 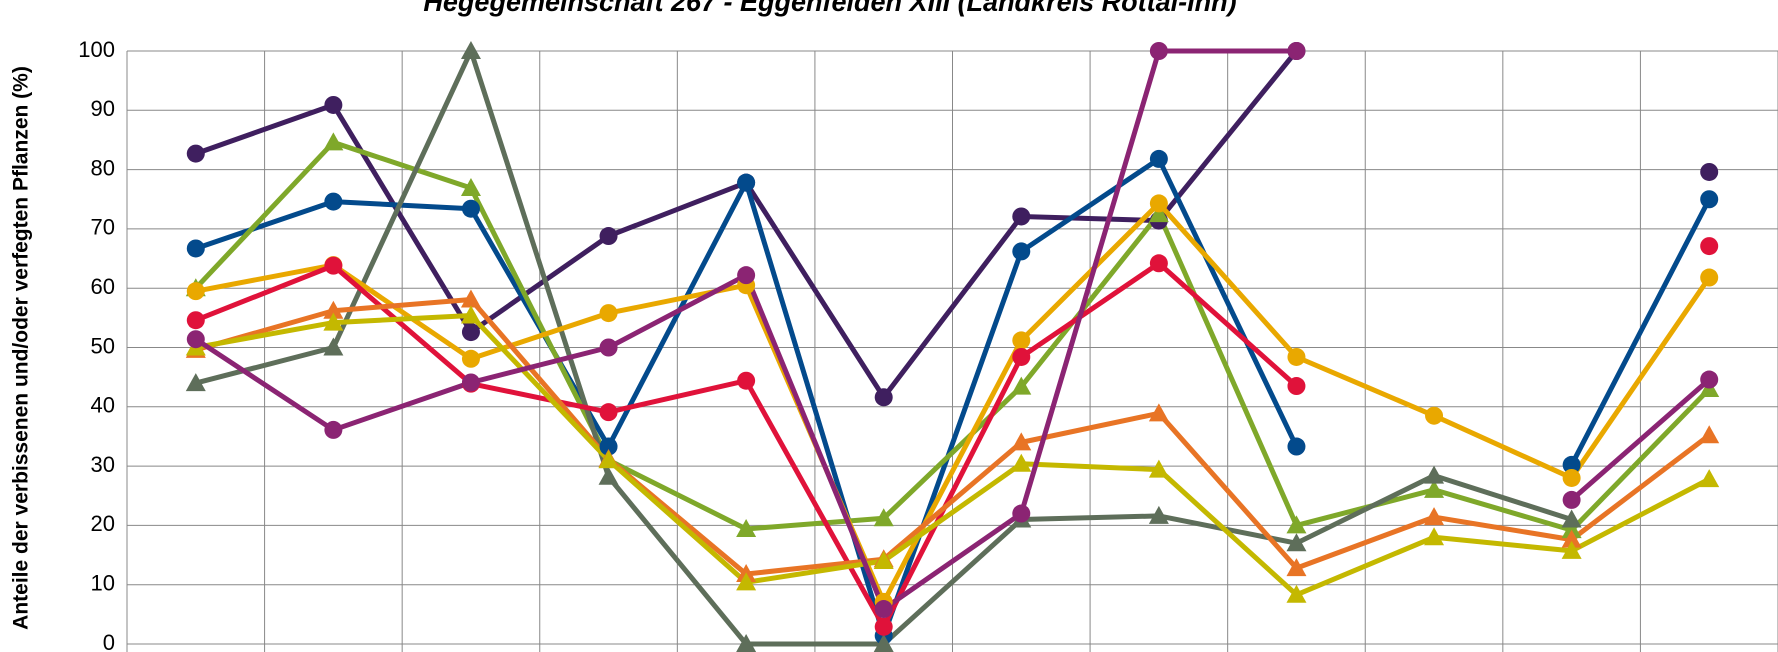 I want to click on y-tick-label: 20, so click(x=103, y=523).